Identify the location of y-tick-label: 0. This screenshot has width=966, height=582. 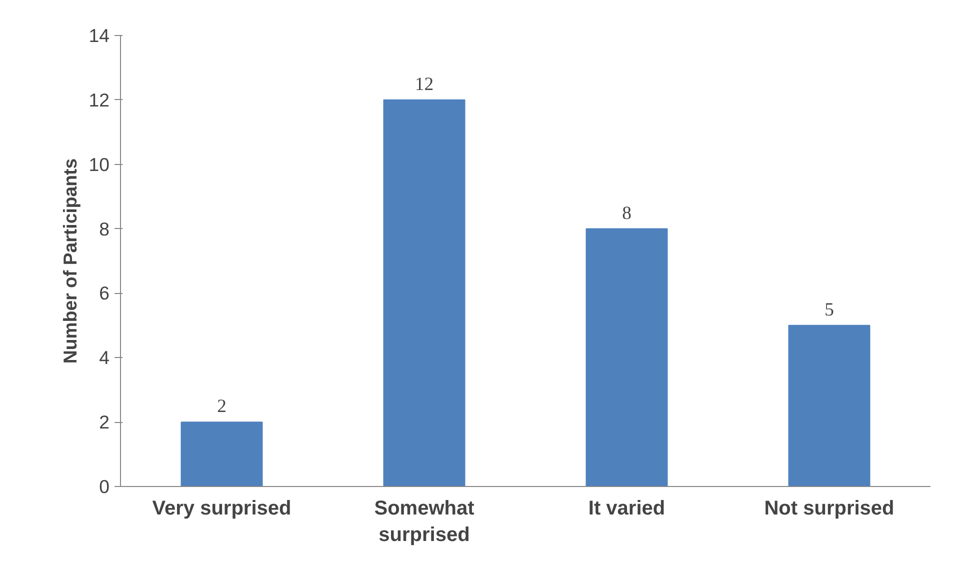
(104, 486).